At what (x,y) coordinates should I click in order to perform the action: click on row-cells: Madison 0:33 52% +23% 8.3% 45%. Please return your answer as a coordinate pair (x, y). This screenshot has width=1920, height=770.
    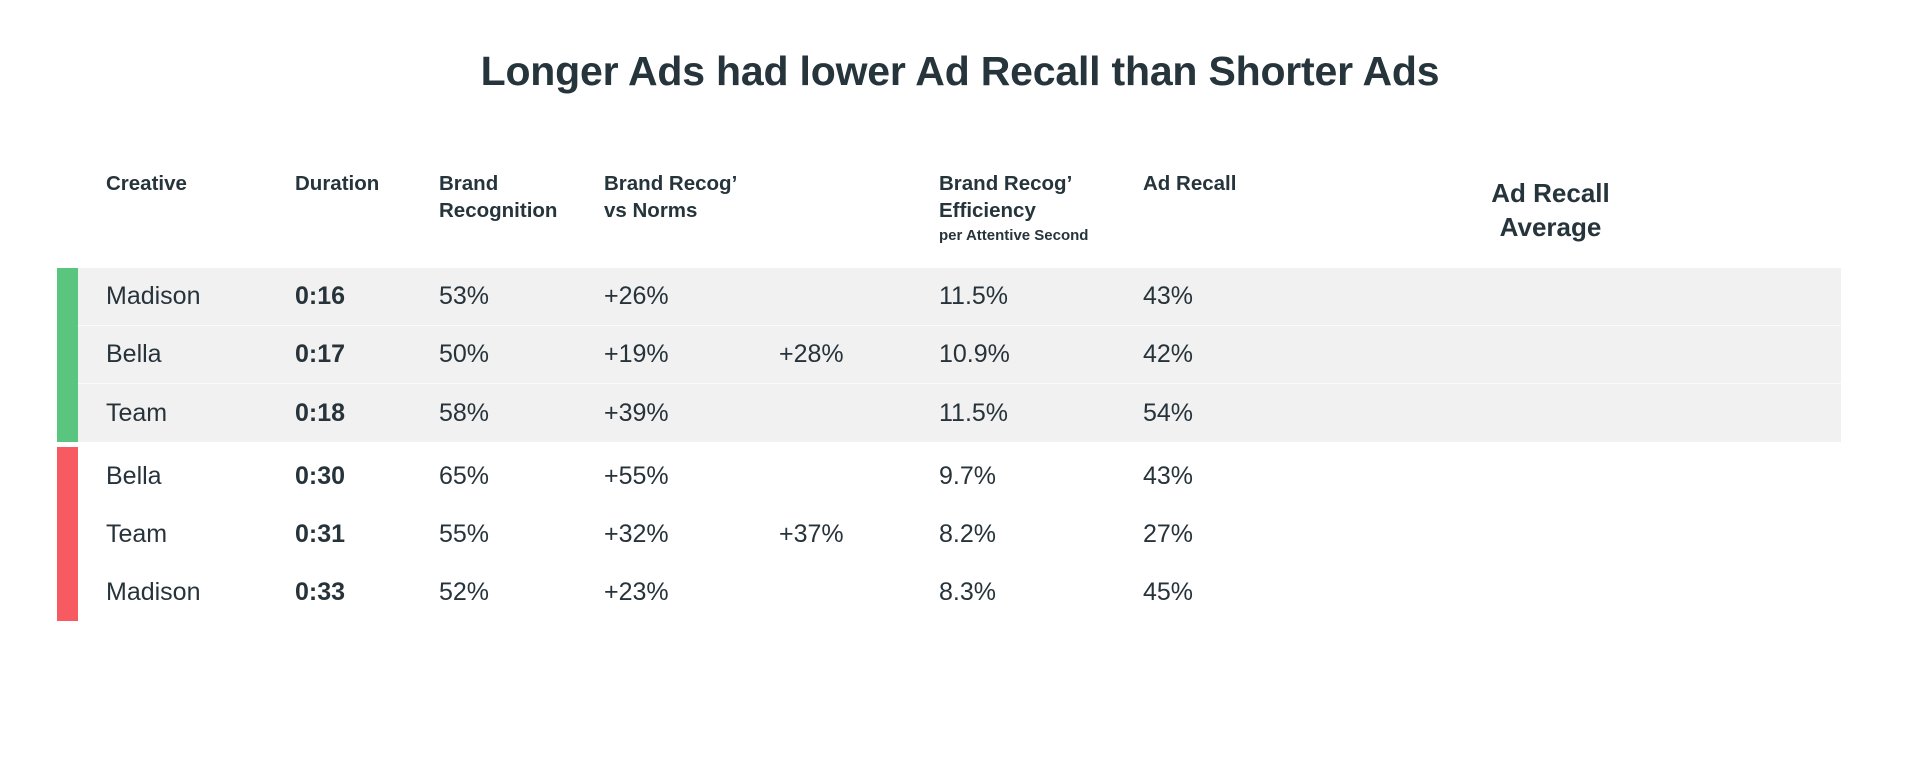
    Looking at the image, I should click on (959, 592).